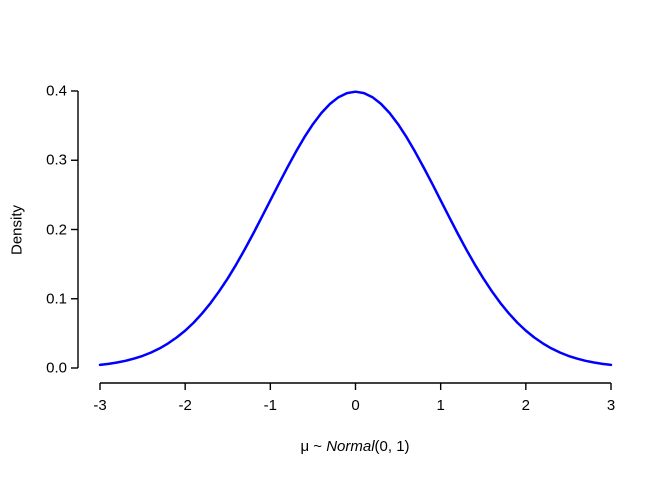 This screenshot has height=480, width=672. What do you see at coordinates (611, 405) in the screenshot?
I see `x-tick-label: 3` at bounding box center [611, 405].